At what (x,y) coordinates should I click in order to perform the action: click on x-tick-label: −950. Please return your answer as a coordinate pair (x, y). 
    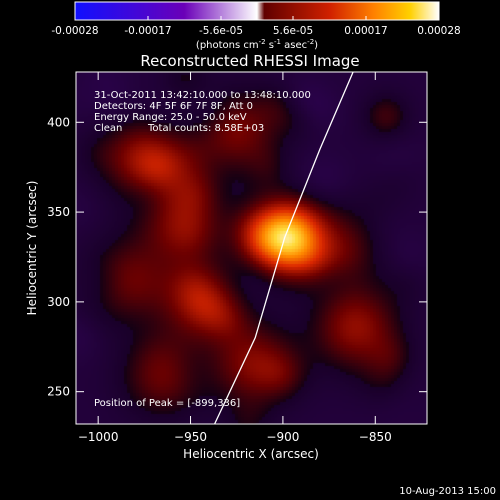
    Looking at the image, I should click on (190, 437).